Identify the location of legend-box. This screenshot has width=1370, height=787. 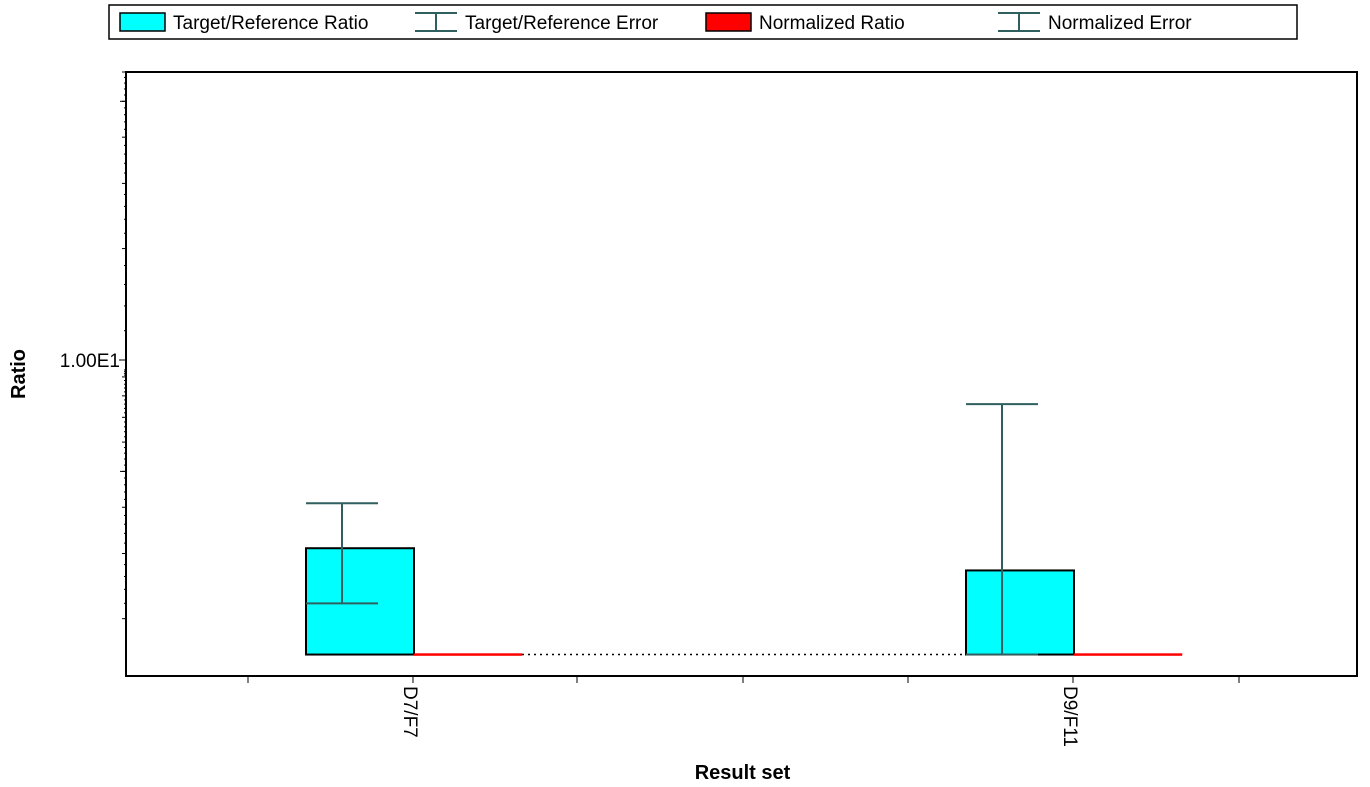
(703, 22).